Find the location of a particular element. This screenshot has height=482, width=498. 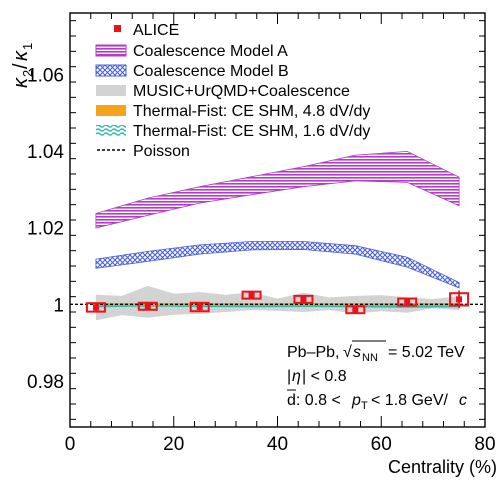

legend-item: Coalescence Model B is located at coordinates (192, 71).